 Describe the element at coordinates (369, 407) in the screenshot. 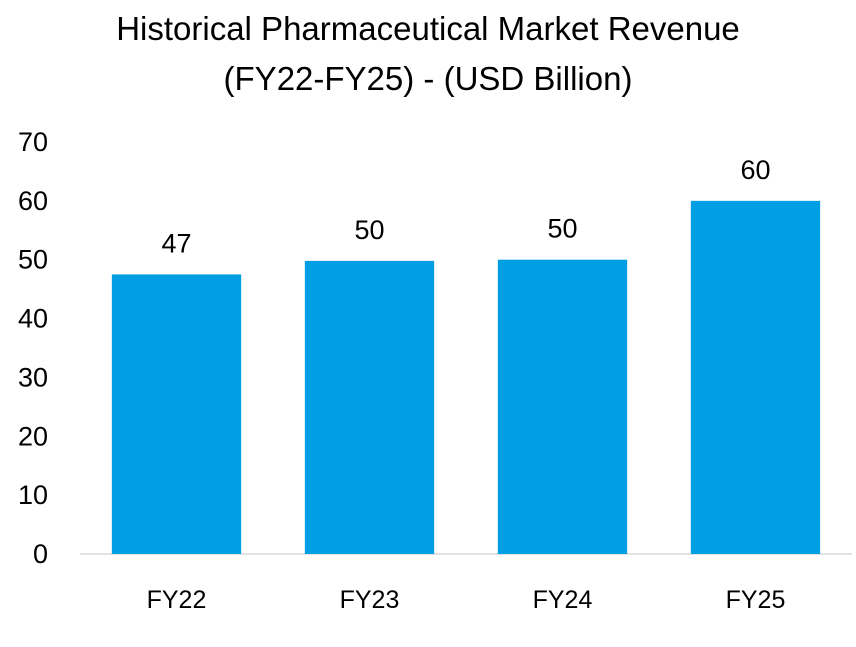

I see `bar-fy23` at that location.